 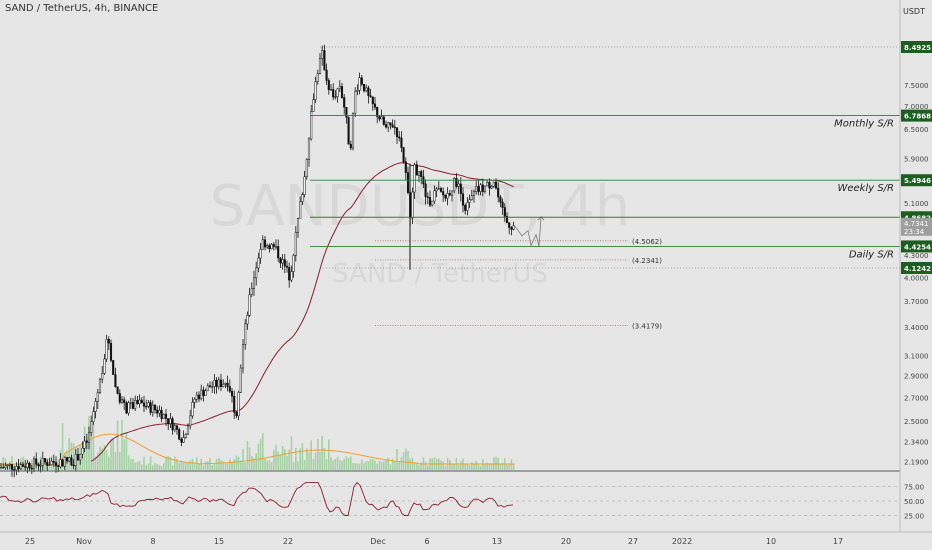 I want to click on price-target-label: (4.5062), so click(x=647, y=242).